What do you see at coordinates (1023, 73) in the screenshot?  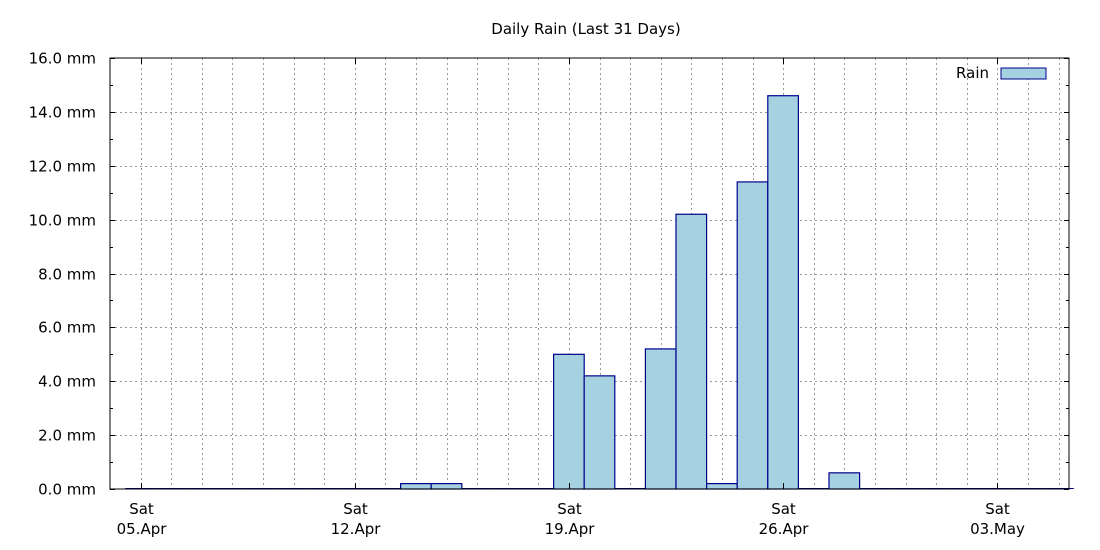 I see `legend-swatch-rain` at bounding box center [1023, 73].